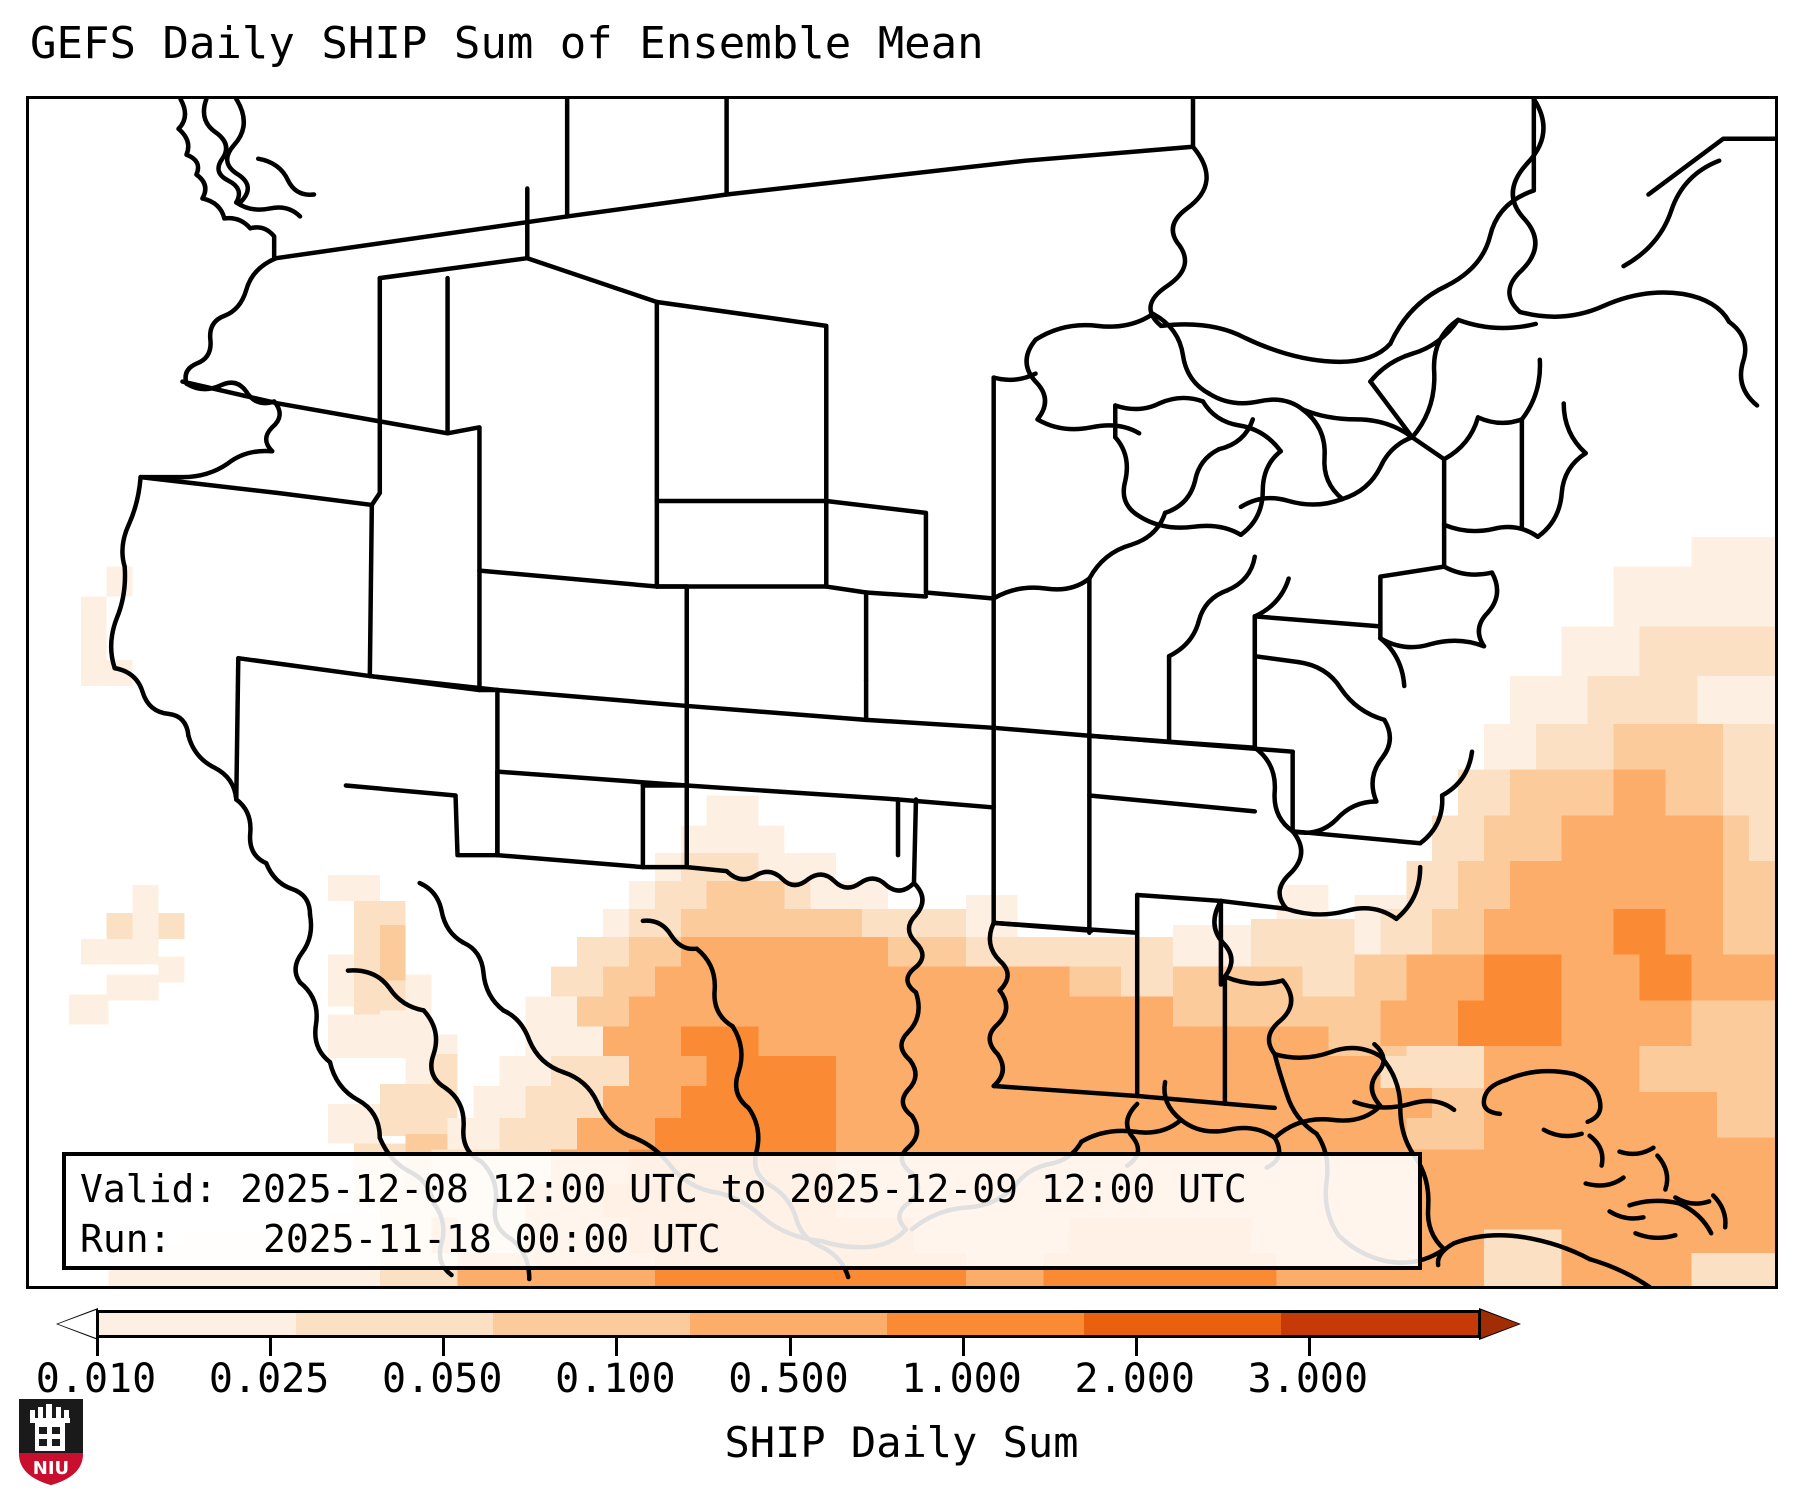 This screenshot has width=1803, height=1500. Describe the element at coordinates (961, 1379) in the screenshot. I see `colorbar-tick-label-5: 1.000` at that location.